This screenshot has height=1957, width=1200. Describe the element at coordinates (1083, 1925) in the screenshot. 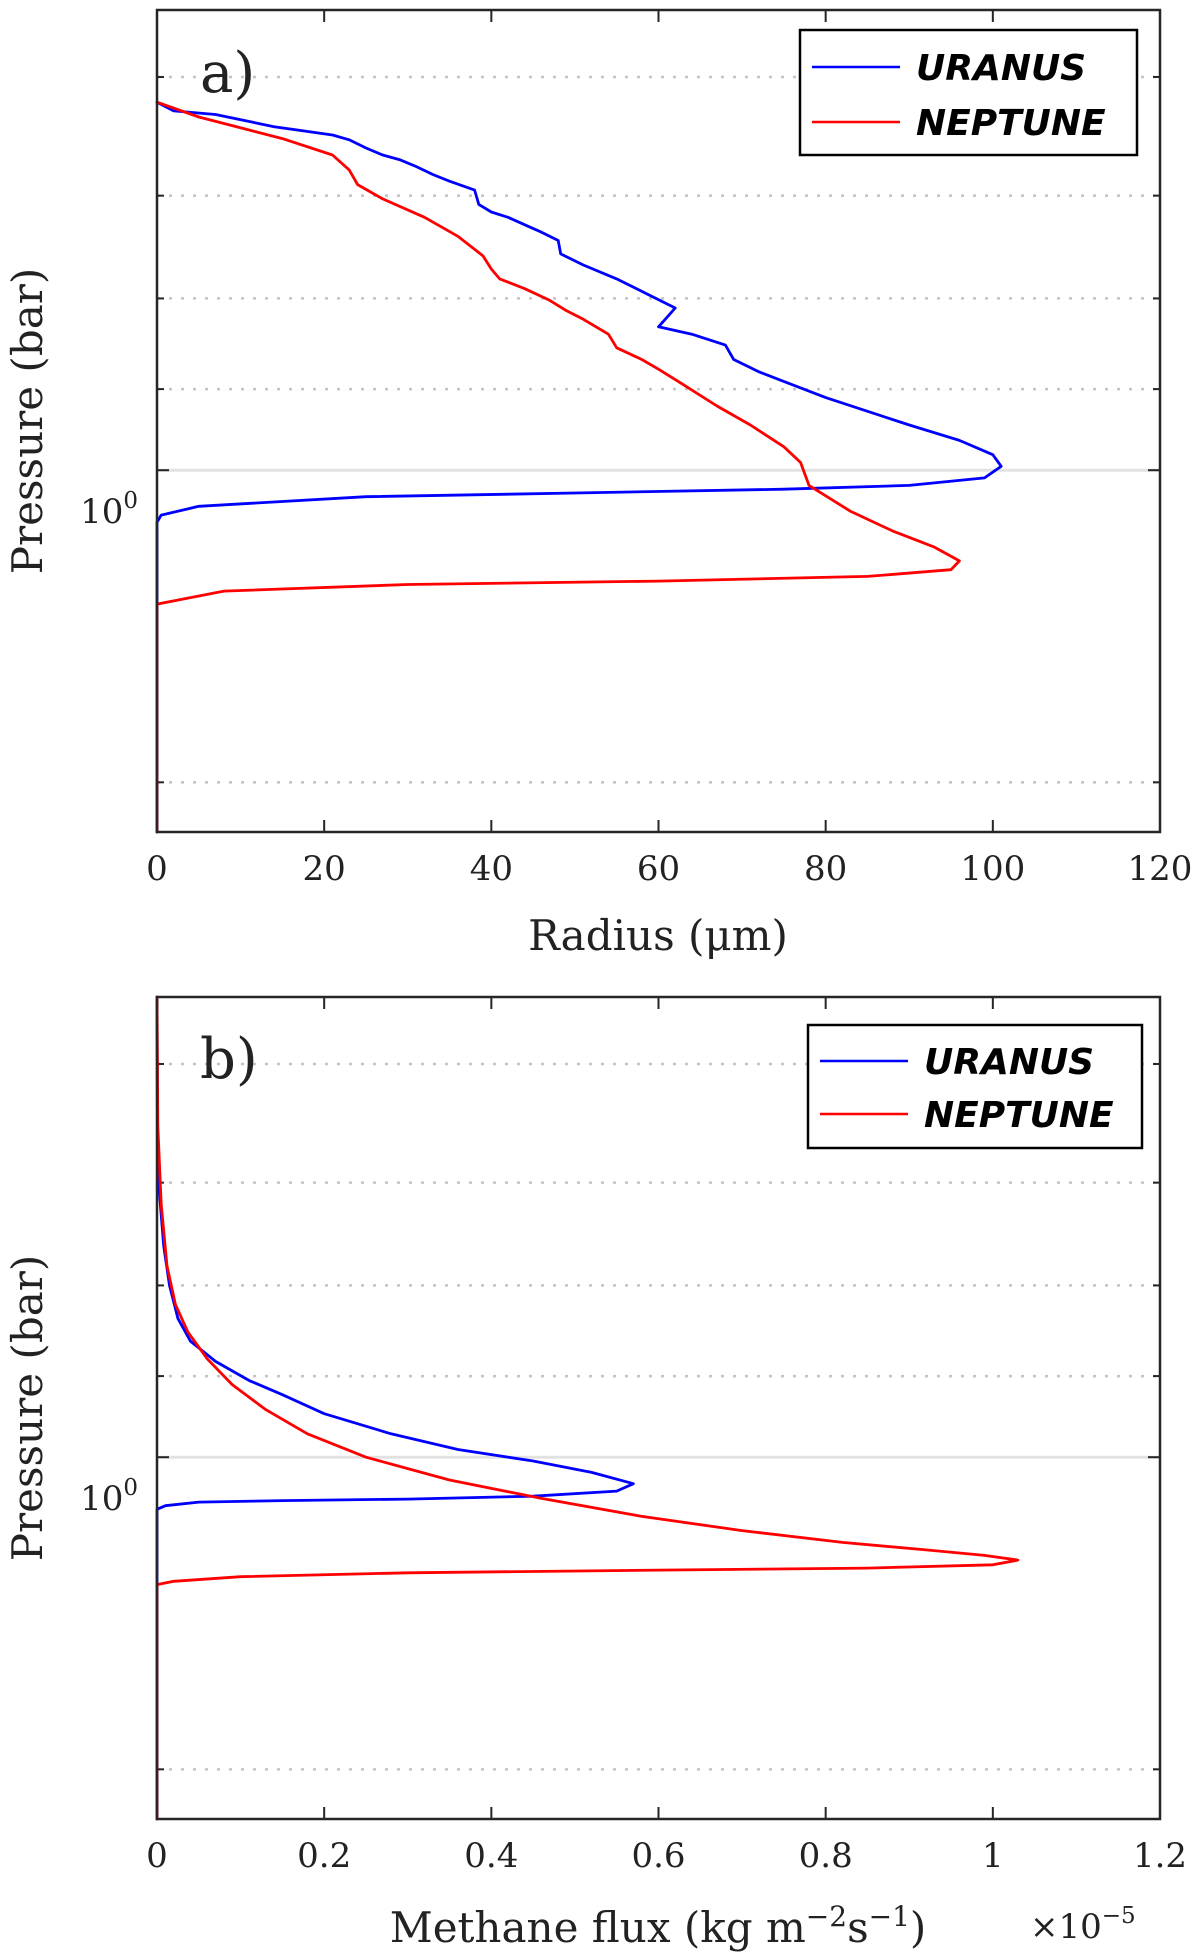

I see `panel-b-x-multiplier: ×10⁻⁵` at that location.